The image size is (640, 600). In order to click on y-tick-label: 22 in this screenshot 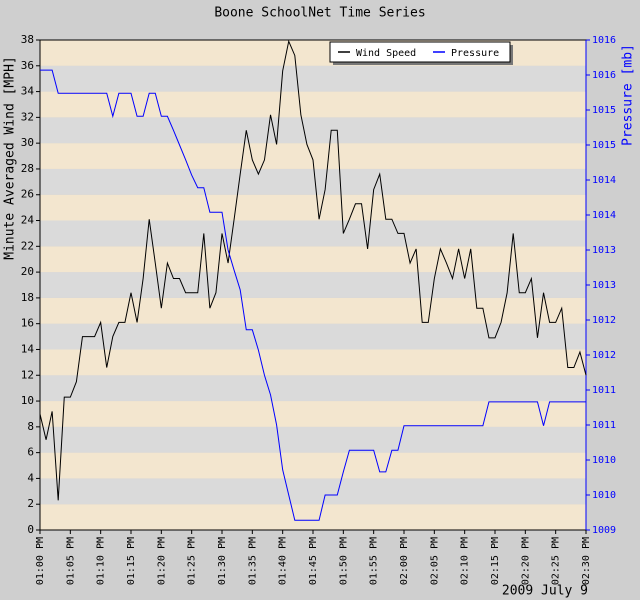, I will do `click(27, 245)`.